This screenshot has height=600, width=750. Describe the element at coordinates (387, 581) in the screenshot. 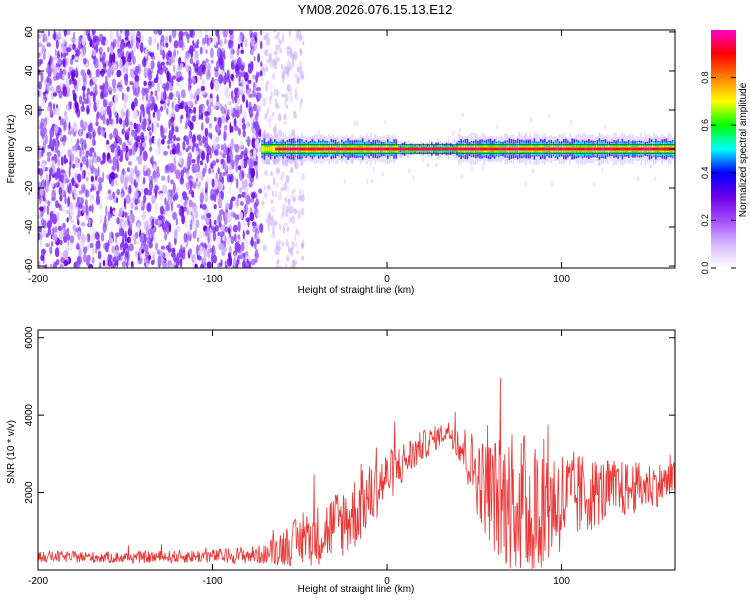

I see `snr-xtick-label: 0` at that location.